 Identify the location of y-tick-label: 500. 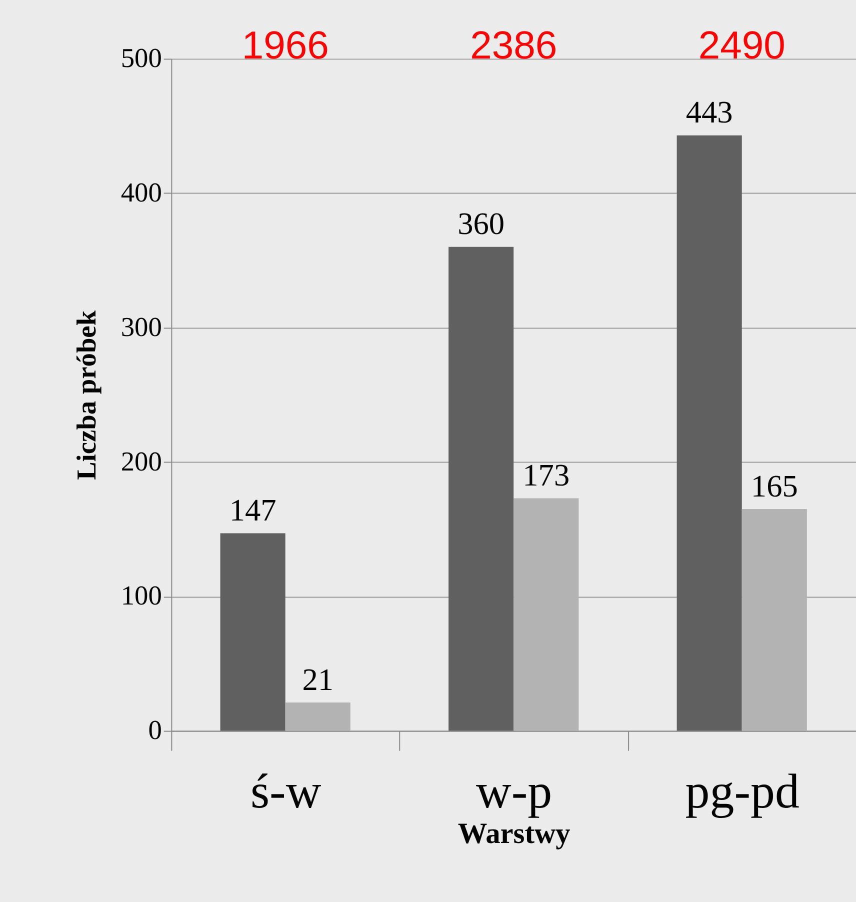
(141, 58).